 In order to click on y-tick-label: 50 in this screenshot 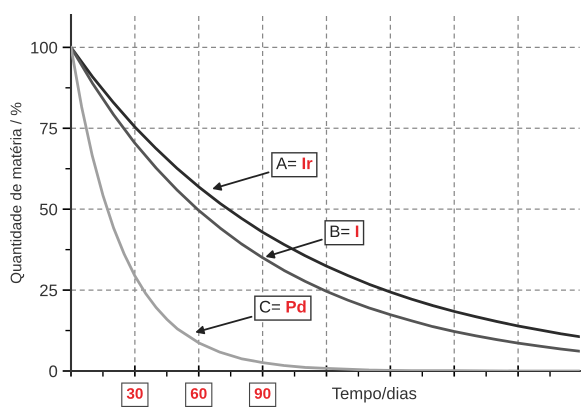, I will do `click(49, 210)`.